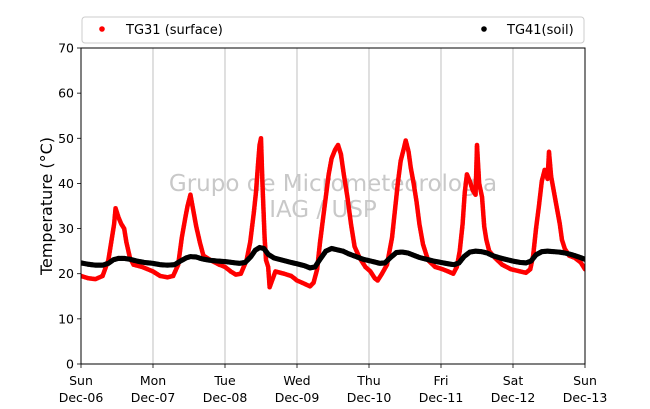  I want to click on y-tick-label: 30, so click(66, 228).